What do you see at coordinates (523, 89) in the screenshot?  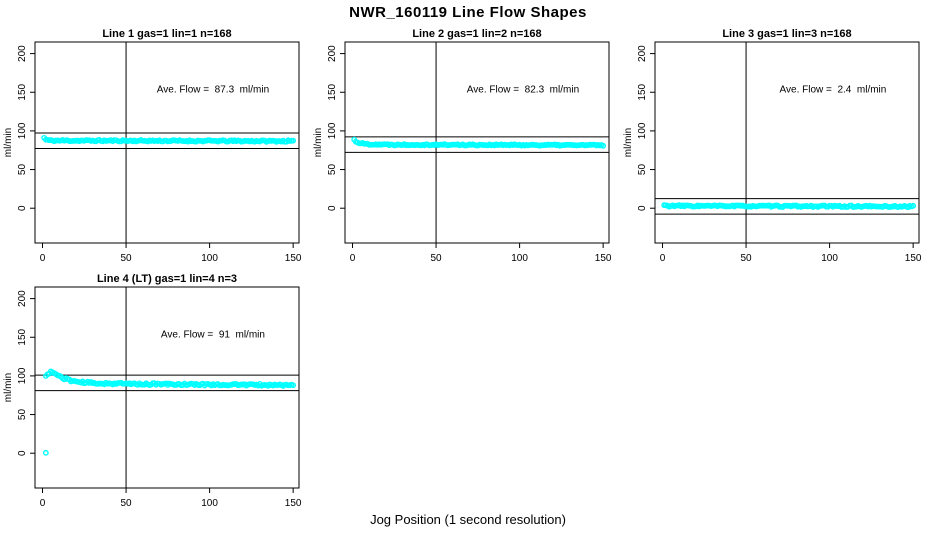 I see `ave-flow-annotation: Ave. Flow = 82.3 ml/min` at bounding box center [523, 89].